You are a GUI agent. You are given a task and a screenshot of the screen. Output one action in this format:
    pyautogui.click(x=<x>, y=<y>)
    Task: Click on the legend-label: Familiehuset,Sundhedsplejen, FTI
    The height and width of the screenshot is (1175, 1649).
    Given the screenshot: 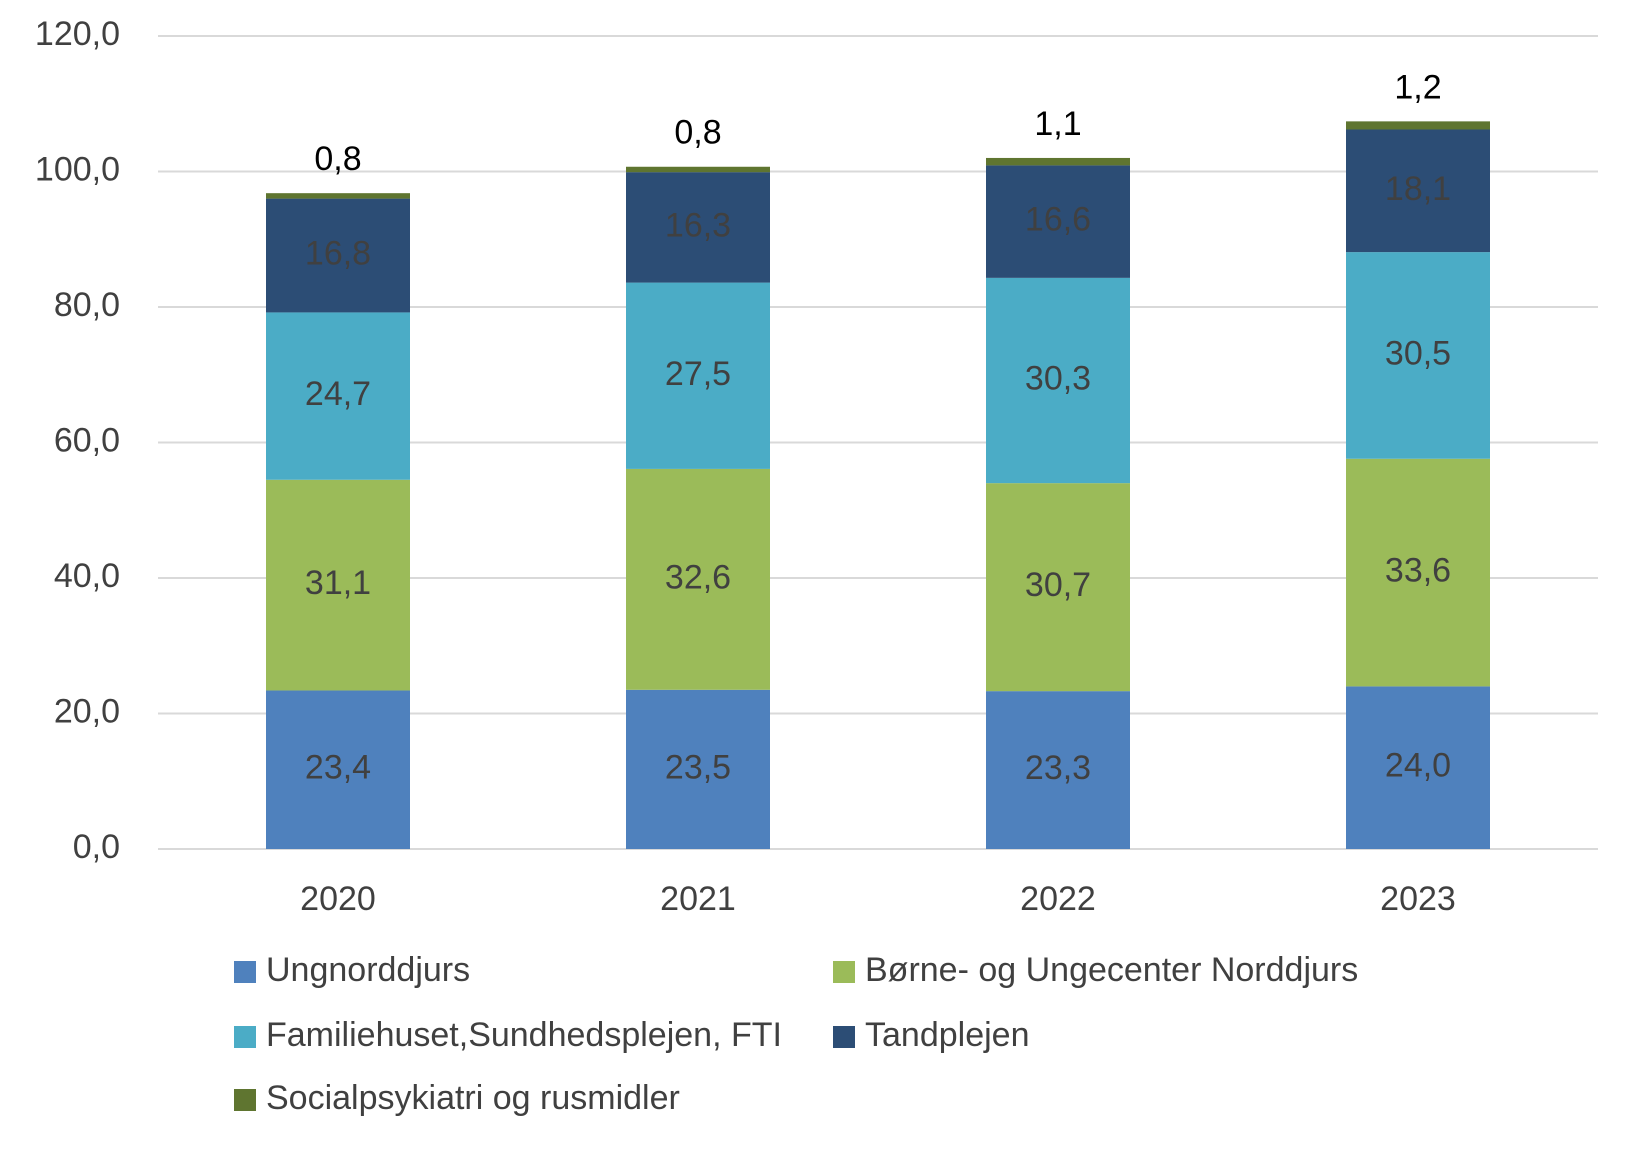 What is the action you would take?
    pyautogui.click(x=524, y=1035)
    